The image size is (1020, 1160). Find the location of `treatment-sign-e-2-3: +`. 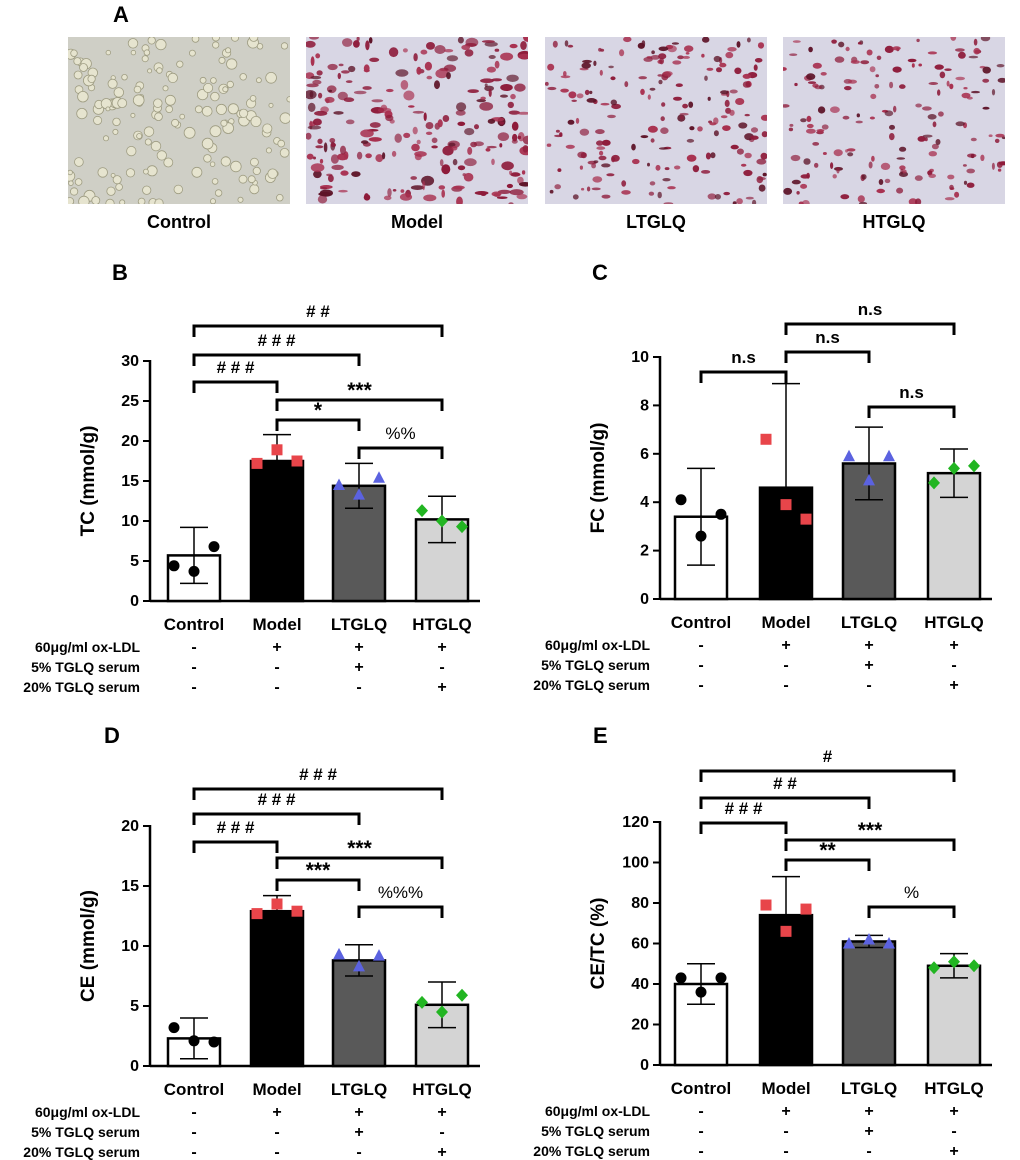

treatment-sign-e-2-3: + is located at coordinates (953, 1151).